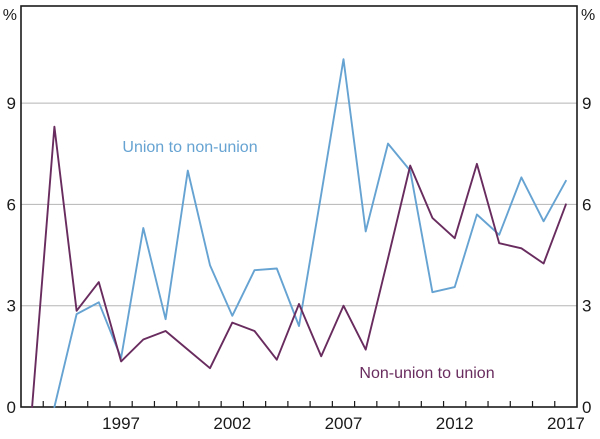 The height and width of the screenshot is (439, 600). I want to click on y-axis-unit-right: %, so click(588, 15).